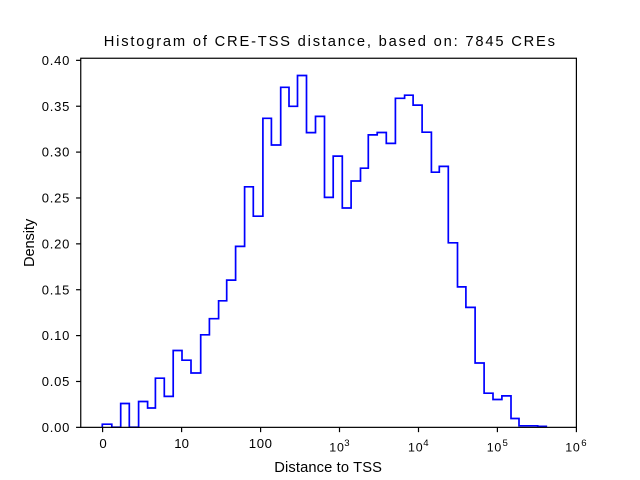 The image size is (640, 480). Describe the element at coordinates (56, 289) in the screenshot. I see `svg-text: 0.15` at that location.